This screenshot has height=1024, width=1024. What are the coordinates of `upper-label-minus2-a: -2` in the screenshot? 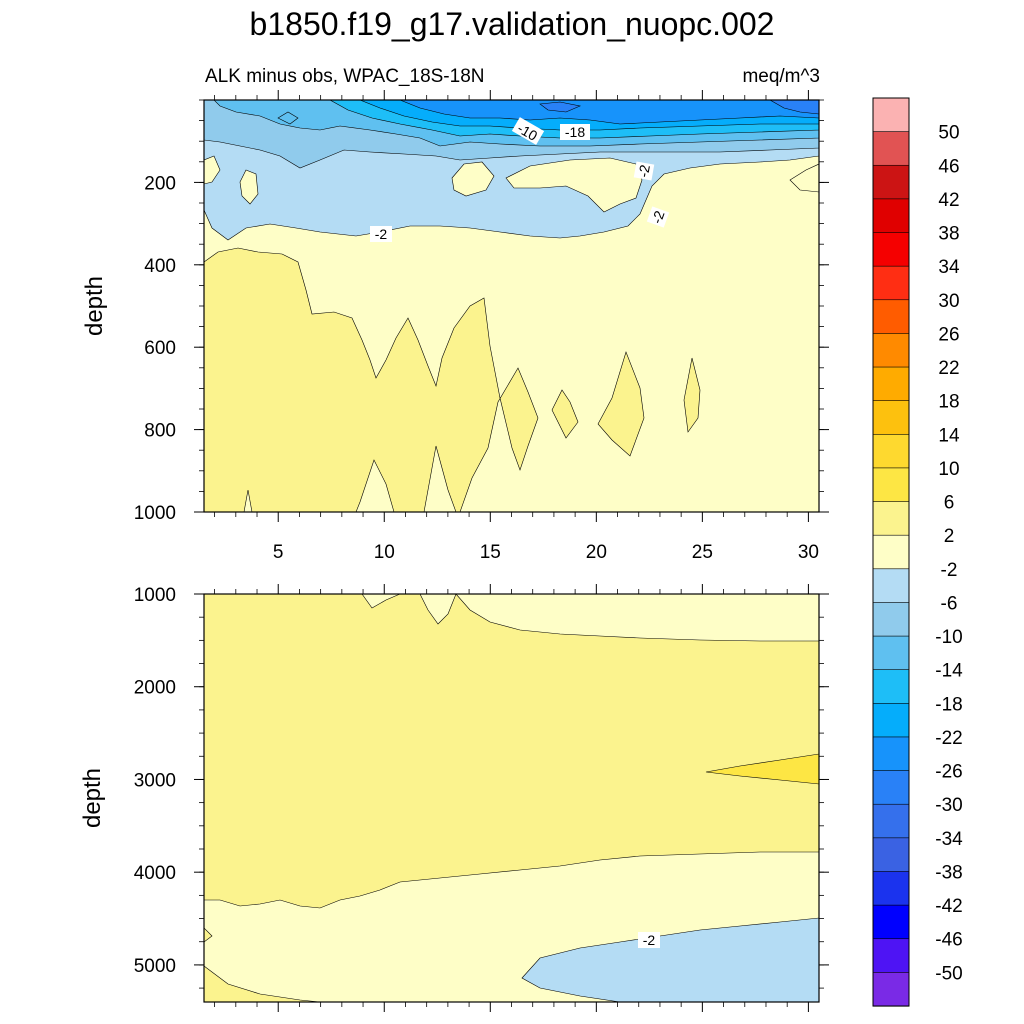 It's located at (644, 170).